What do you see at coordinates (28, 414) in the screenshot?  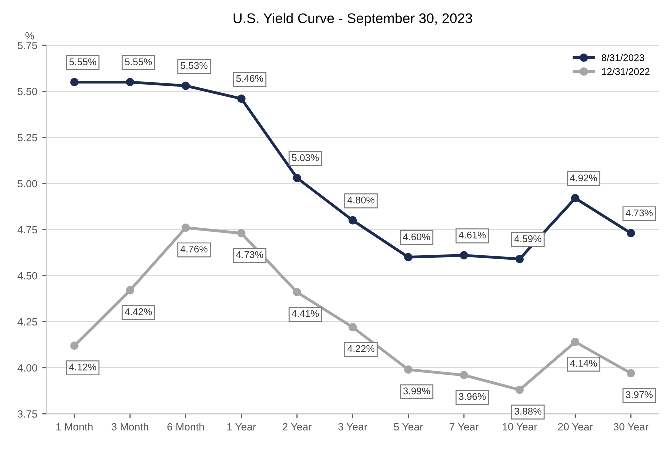 I see `text: 3.75` at bounding box center [28, 414].